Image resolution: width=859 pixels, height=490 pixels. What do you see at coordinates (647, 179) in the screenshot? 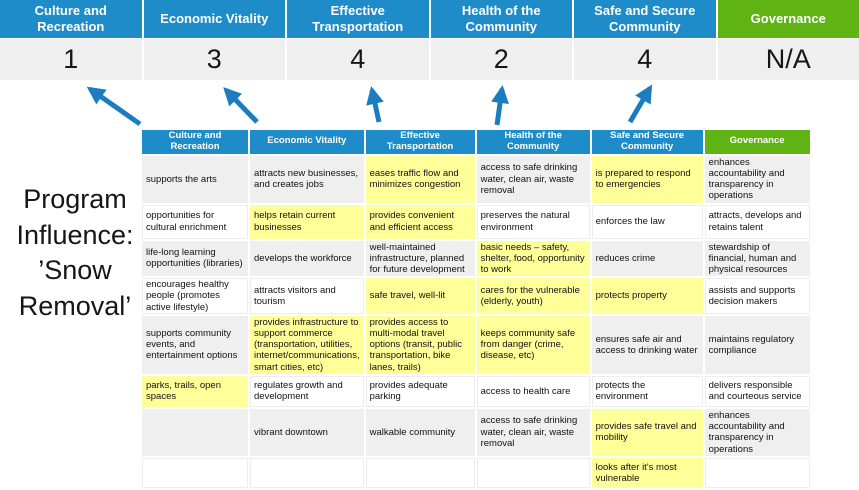
I see `matrix-cell-highlighted: is prepared to respond to emergencies` at bounding box center [647, 179].